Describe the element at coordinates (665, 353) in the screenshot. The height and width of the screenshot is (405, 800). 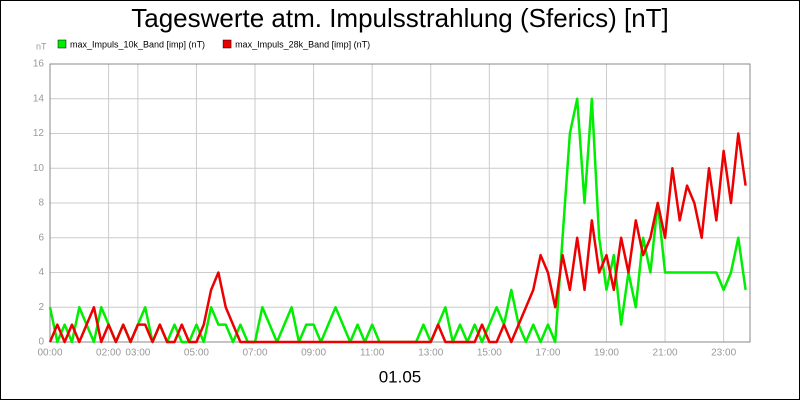
I see `x-tick-label: 21:00` at that location.